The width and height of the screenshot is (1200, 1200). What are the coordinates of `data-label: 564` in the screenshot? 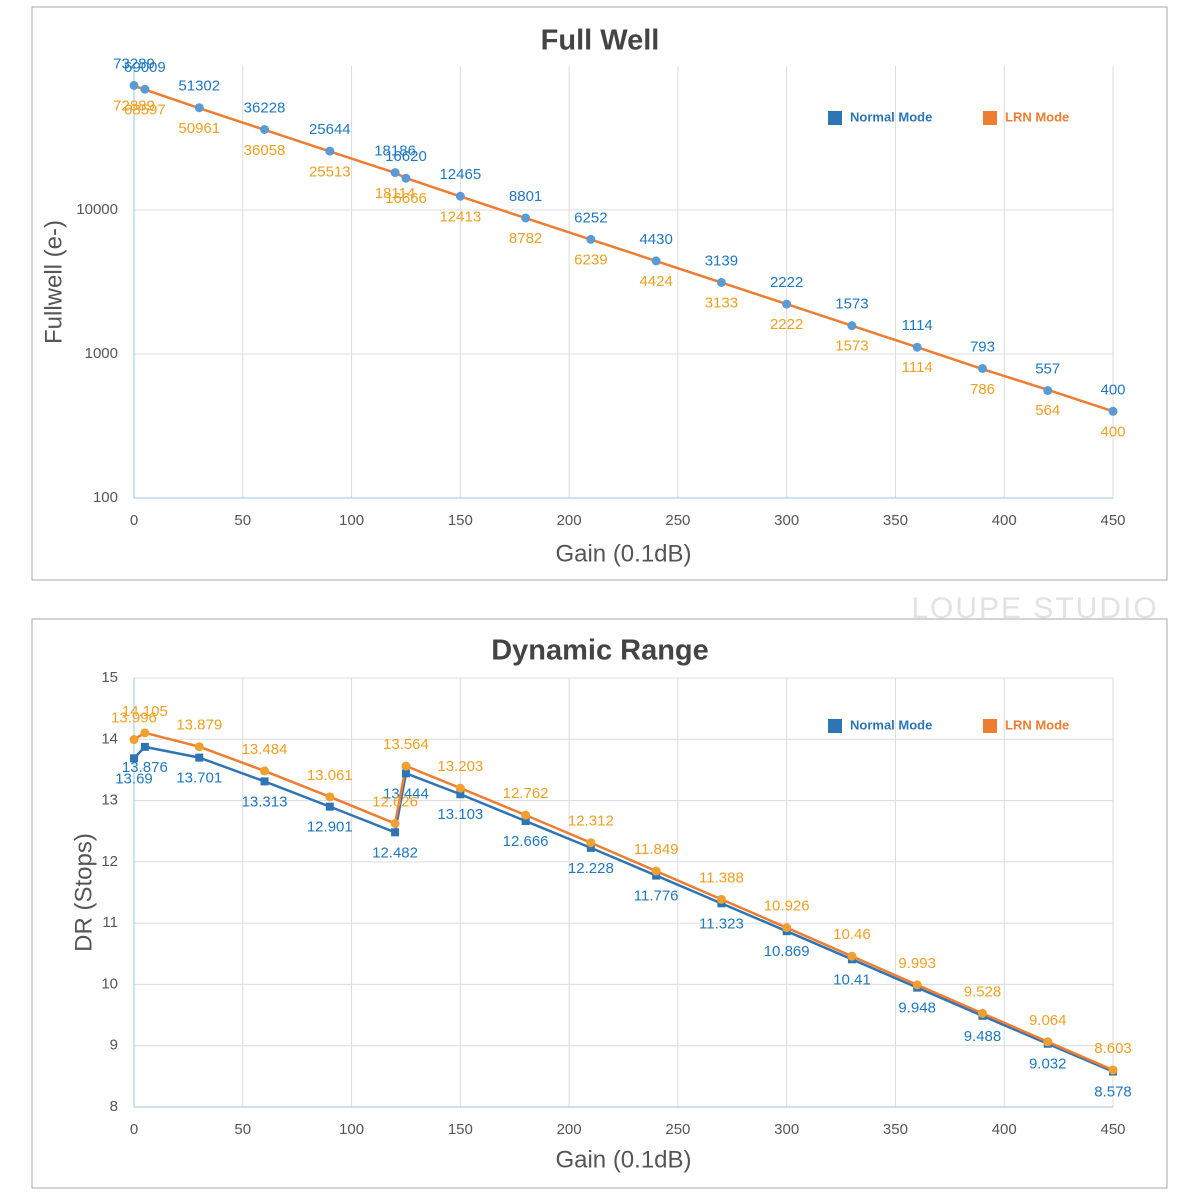 It's located at (1047, 410).